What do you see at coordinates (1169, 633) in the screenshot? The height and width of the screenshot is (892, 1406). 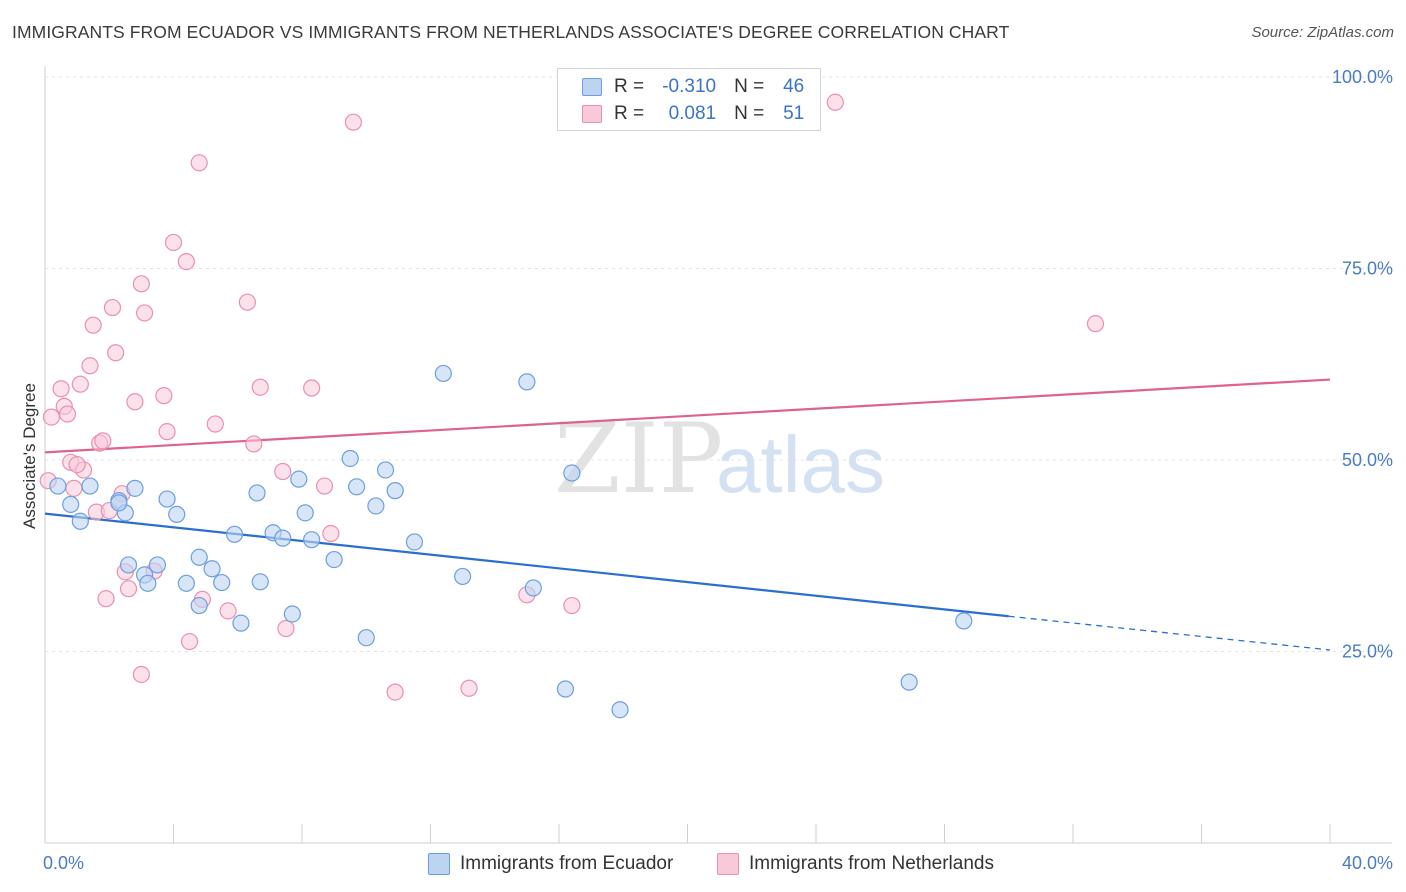 I see `ecuador-trend-extension` at bounding box center [1169, 633].